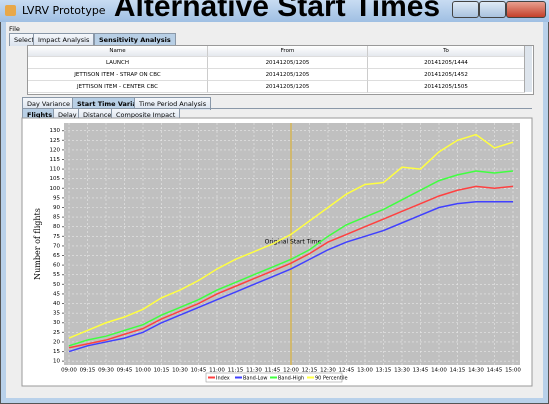 This screenshot has height=404, width=549. Describe the element at coordinates (236, 371) in the screenshot. I see `x-tick-label: 11:15` at that location.